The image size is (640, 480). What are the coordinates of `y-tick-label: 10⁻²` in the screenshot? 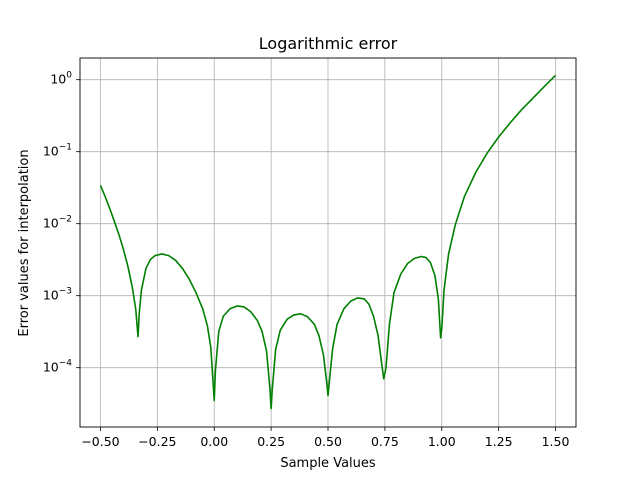 It's located at (57, 223).